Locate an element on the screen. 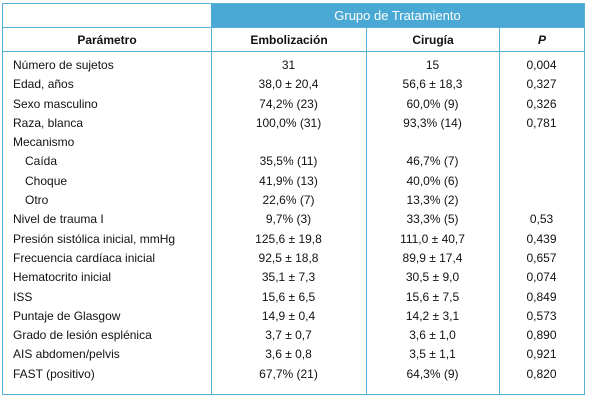 The height and width of the screenshot is (402, 589). cirugia-cell: 15,6 ± 7,5 is located at coordinates (432, 296).